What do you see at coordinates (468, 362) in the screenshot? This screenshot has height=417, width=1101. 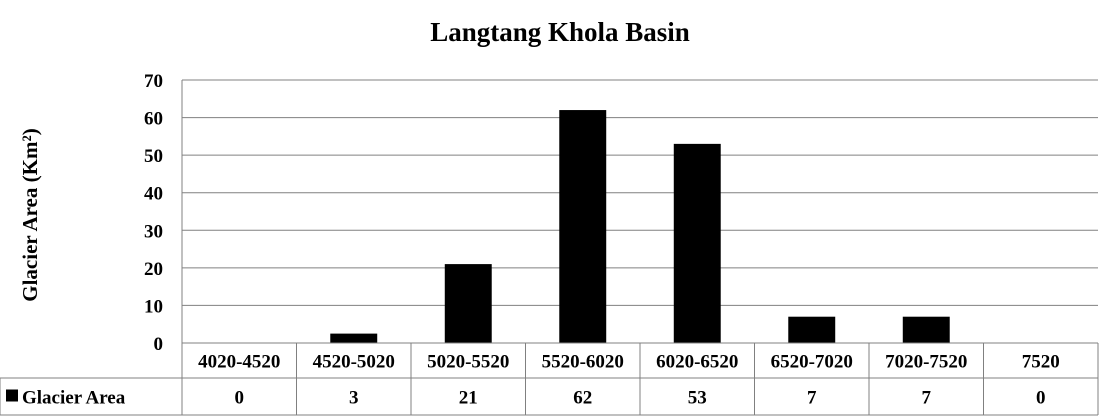 I see `x-tick-label: 5020-5520` at bounding box center [468, 362].